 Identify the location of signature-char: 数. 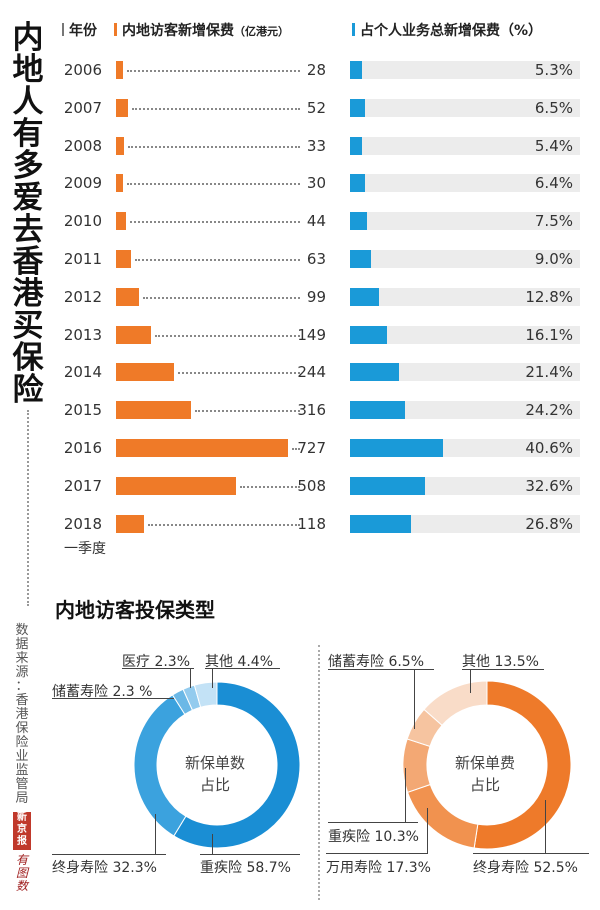
(21, 886).